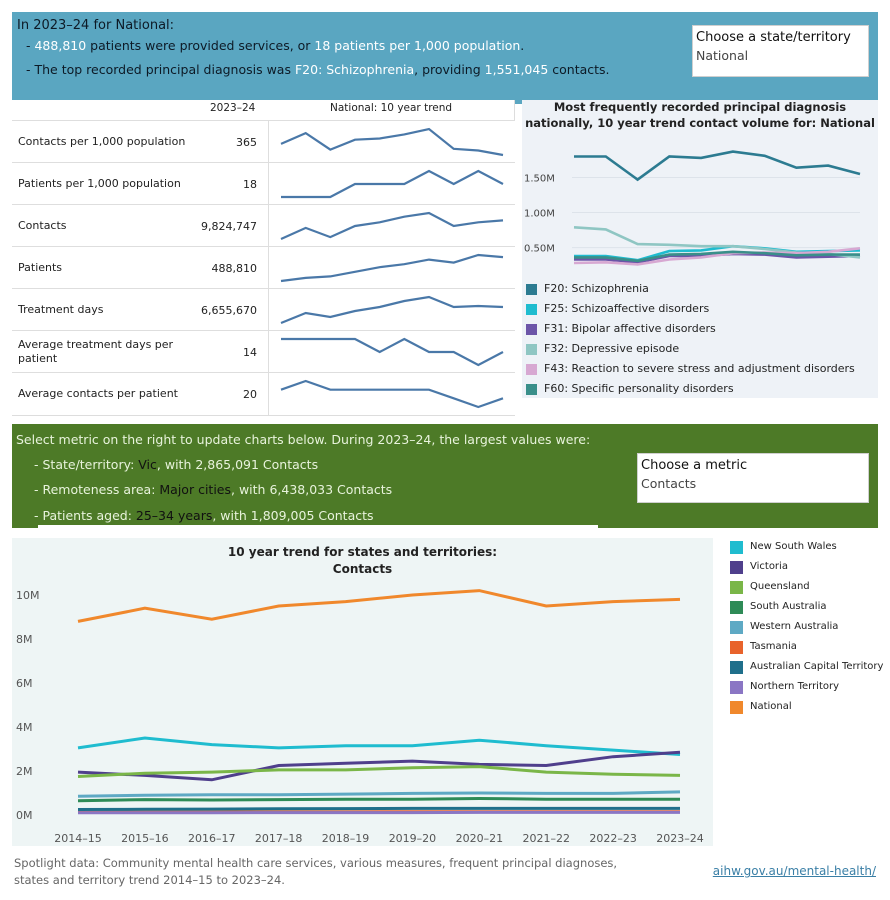 The image size is (890, 900). What do you see at coordinates (346, 838) in the screenshot?
I see `trend-x-tick: 2018–19` at bounding box center [346, 838].